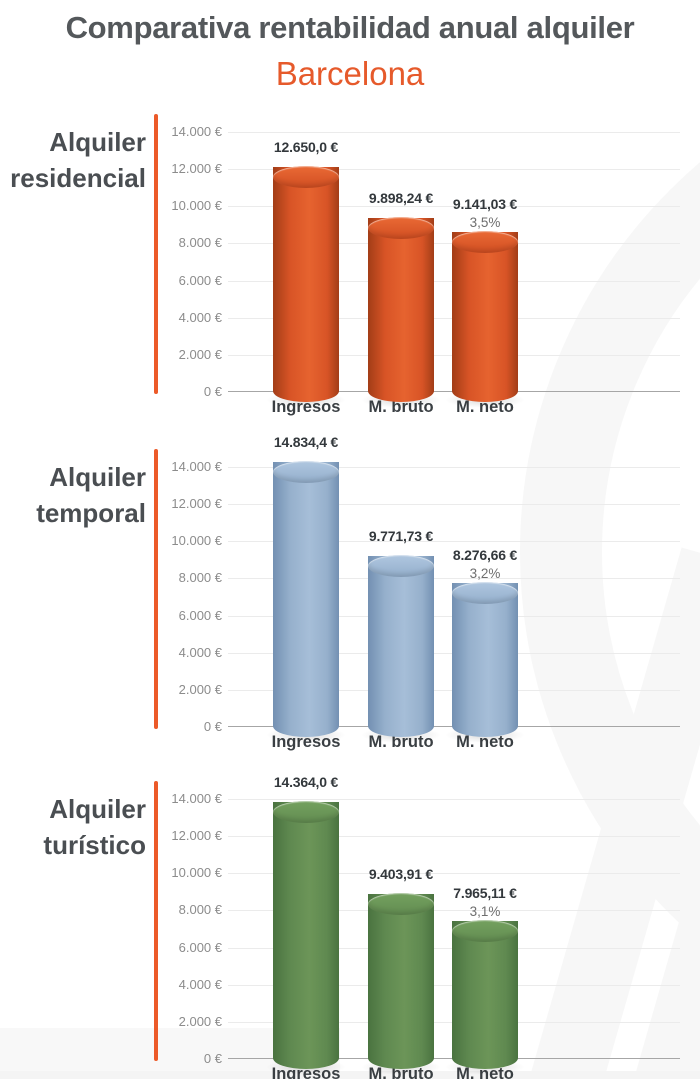 Image resolution: width=700 pixels, height=1079 pixels. What do you see at coordinates (485, 555) in the screenshot?
I see `bar-value-label: 8.276,66 €` at bounding box center [485, 555].